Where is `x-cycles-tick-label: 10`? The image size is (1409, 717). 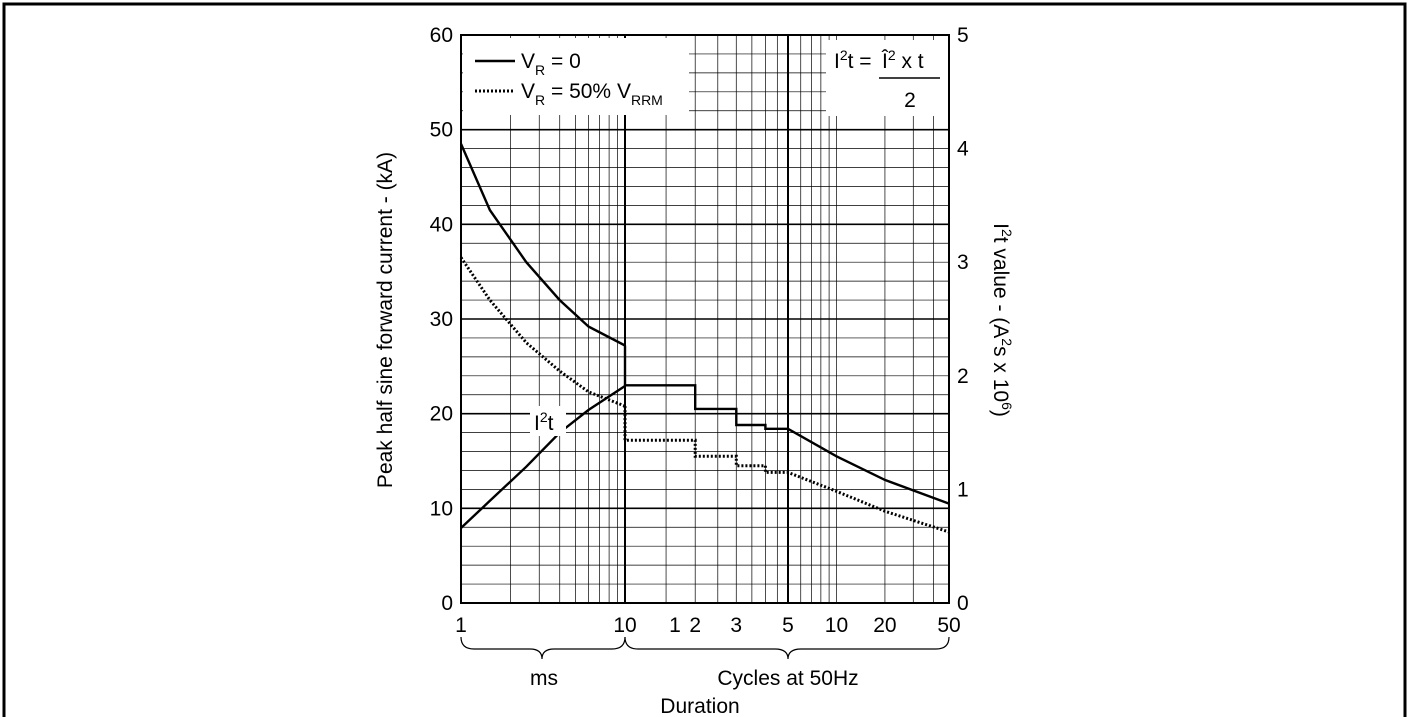 x-cycles-tick-label: 10 is located at coordinates (836, 625).